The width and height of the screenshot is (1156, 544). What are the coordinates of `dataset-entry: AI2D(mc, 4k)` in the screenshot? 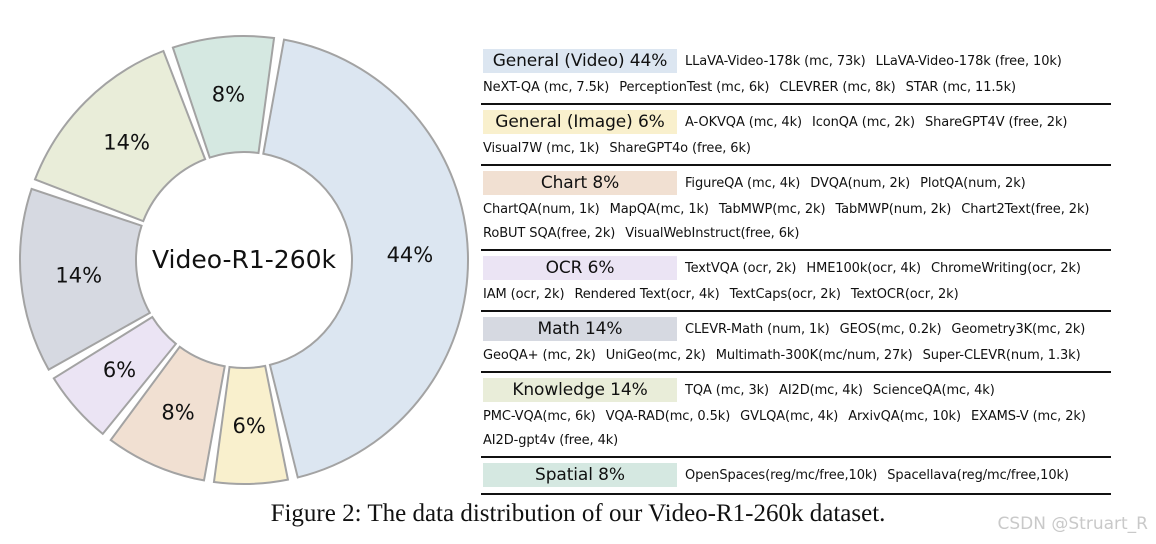 It's located at (821, 390).